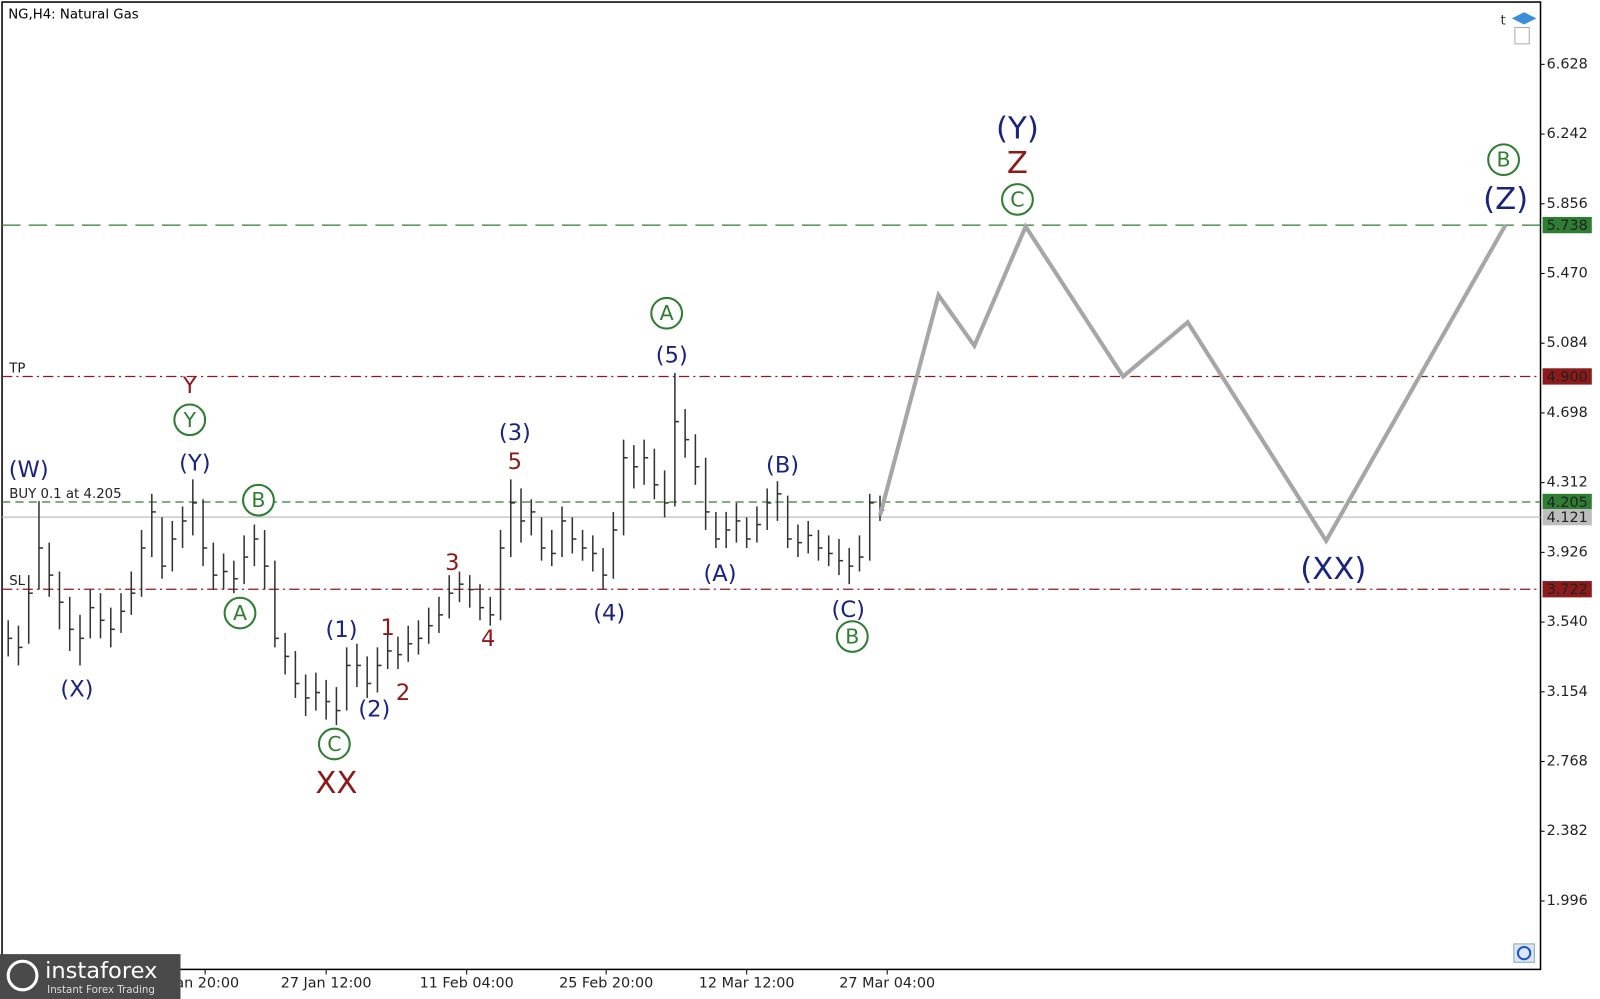  Describe the element at coordinates (1567, 552) in the screenshot. I see `y-tick-label: 3.926` at that location.